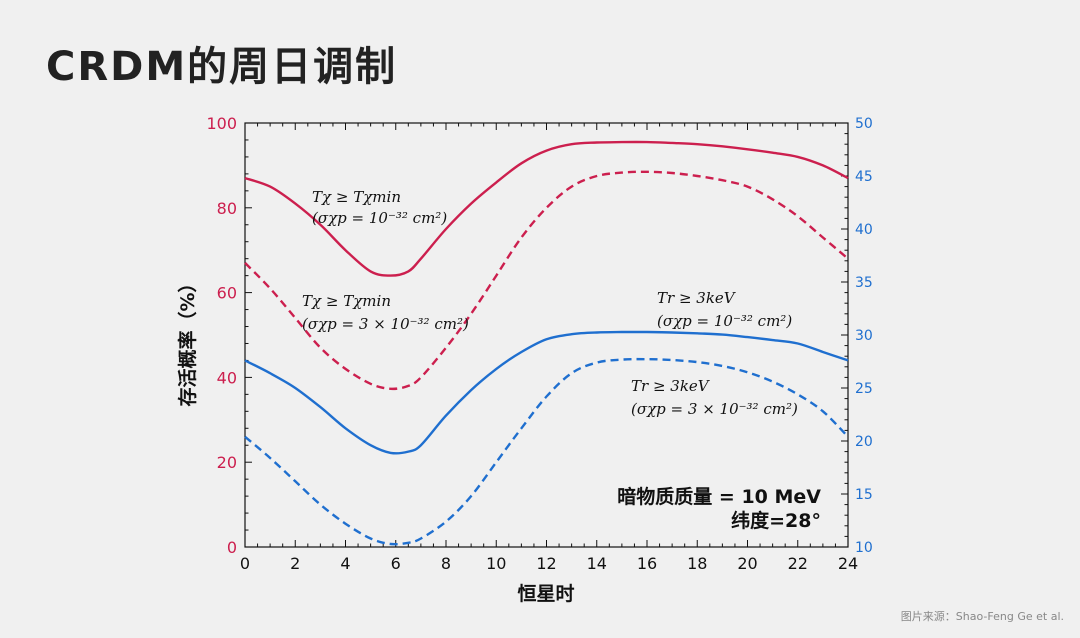 The width and height of the screenshot is (1080, 638). Describe the element at coordinates (227, 293) in the screenshot. I see `y-left-tick-label: 60` at that location.